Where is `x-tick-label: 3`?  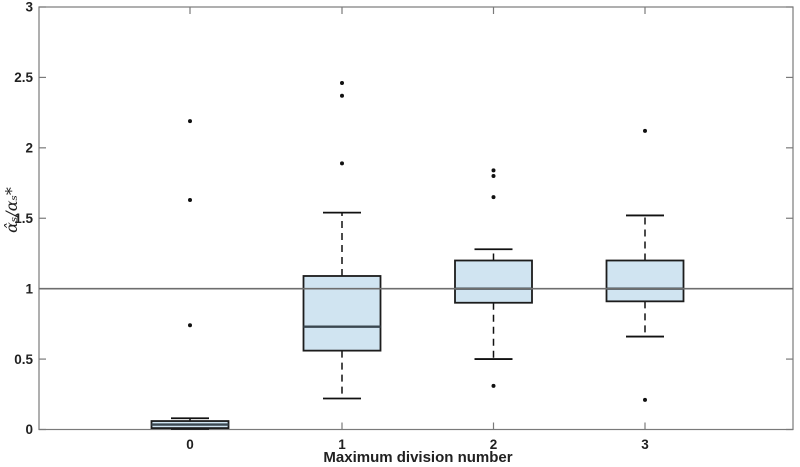 x-tick-label: 3 is located at coordinates (645, 444).